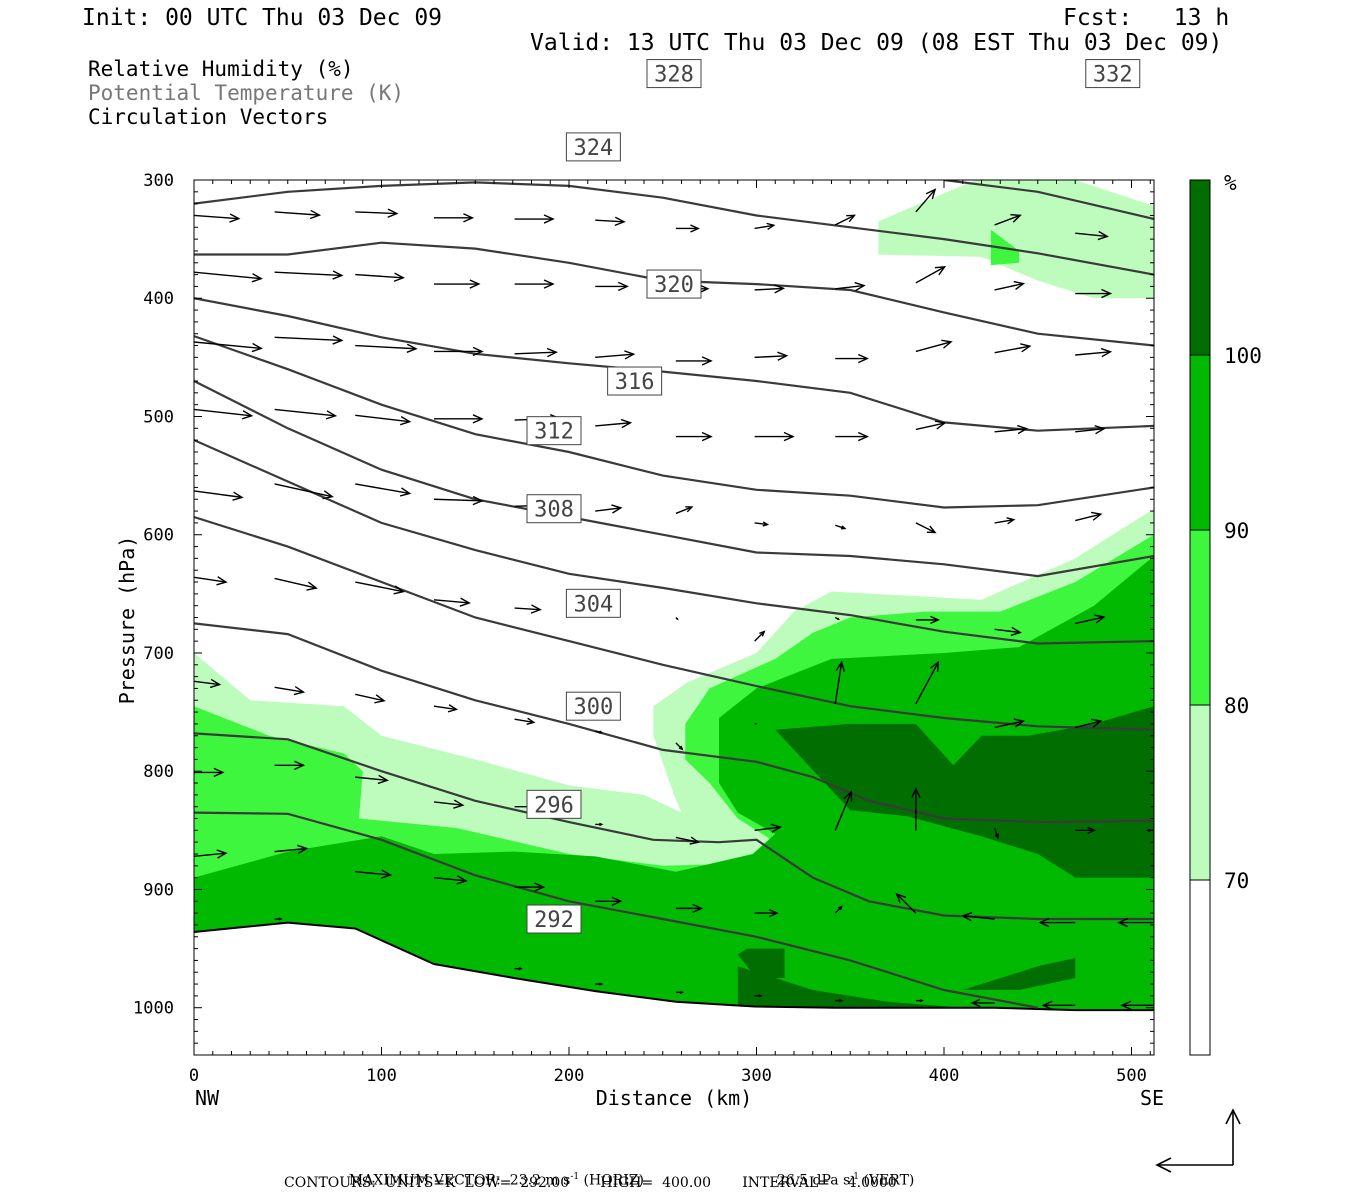 The width and height of the screenshot is (1350, 1200). What do you see at coordinates (1200, 792) in the screenshot?
I see `colorbar-swatch` at bounding box center [1200, 792].